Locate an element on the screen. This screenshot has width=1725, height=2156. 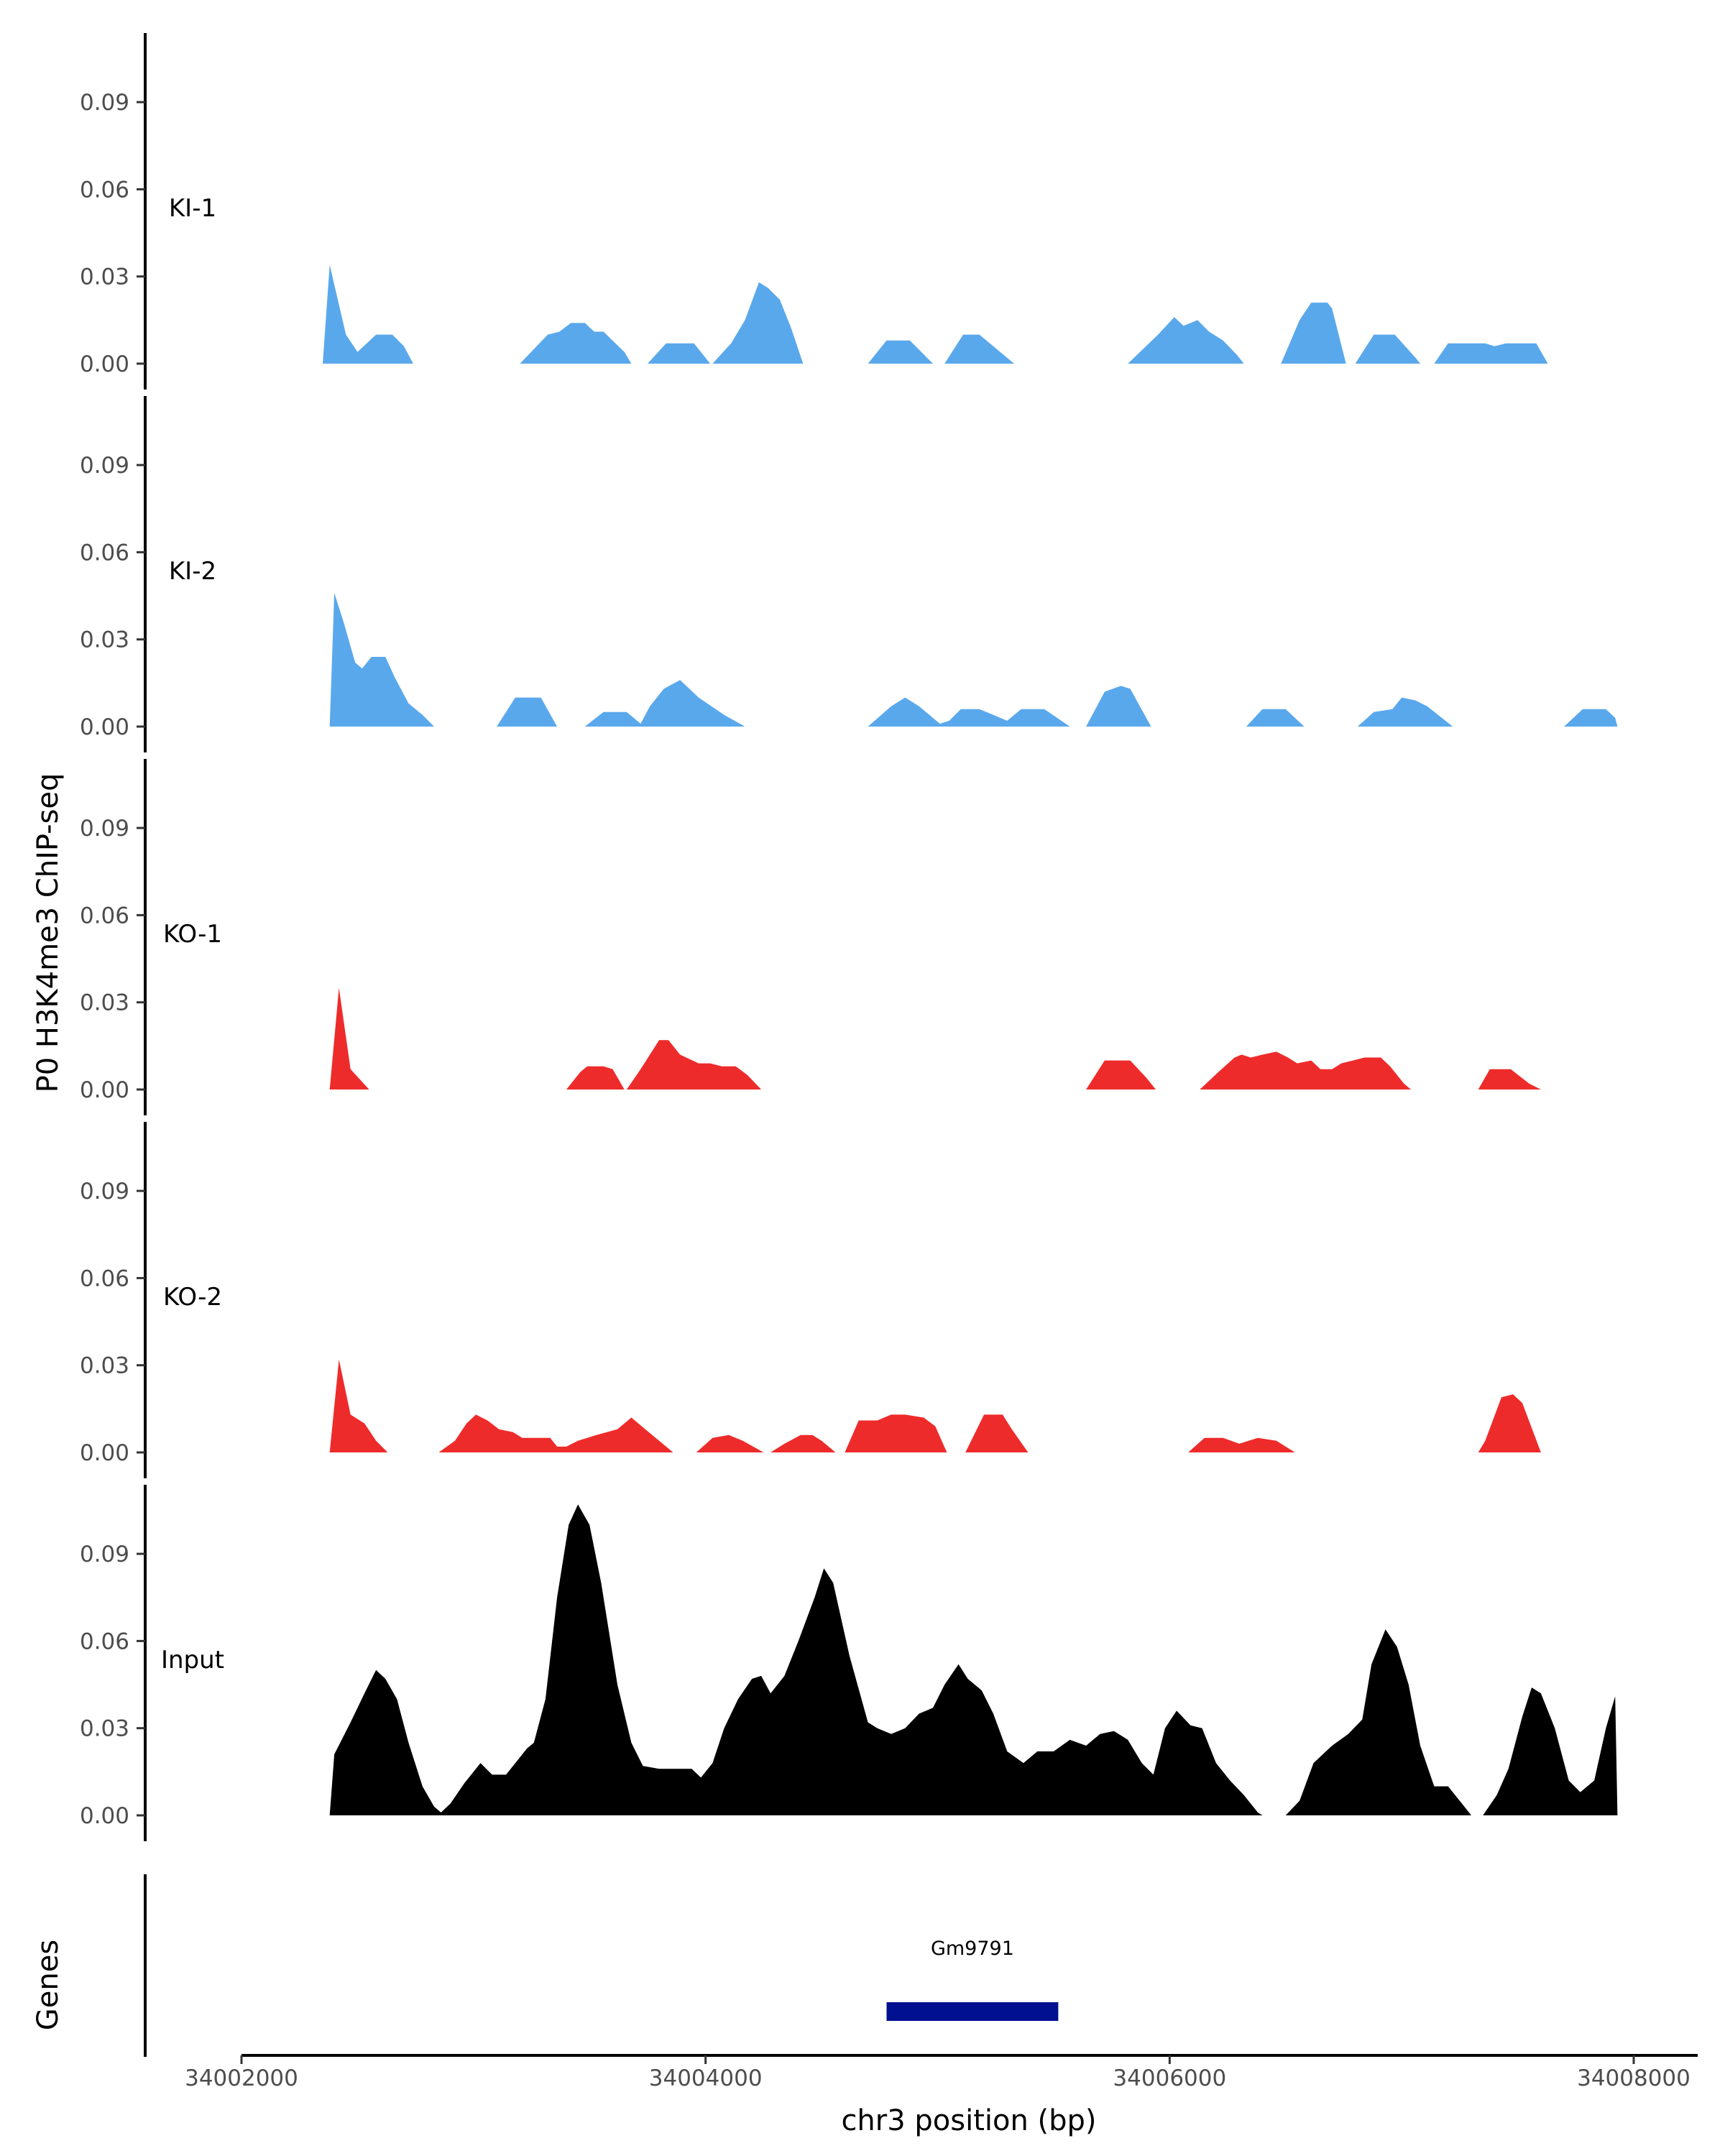
x-tick-label: 34004000 is located at coordinates (706, 2078).